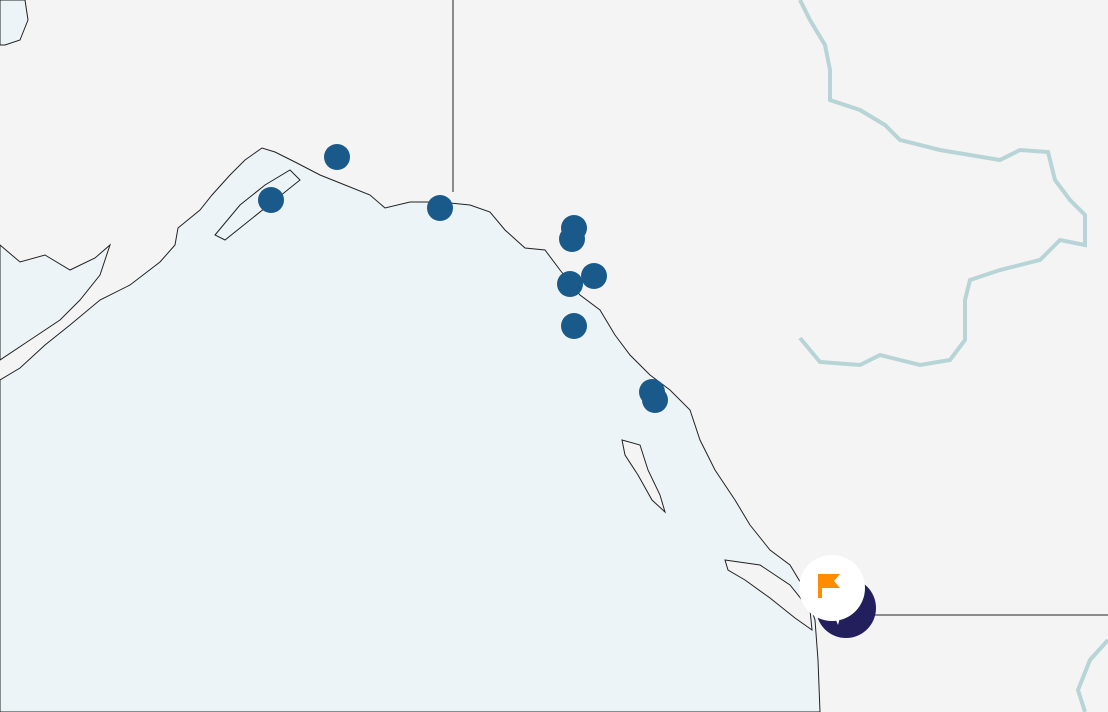 The height and width of the screenshot is (712, 1108). Describe the element at coordinates (56, 302) in the screenshot. I see `bristol-bay` at that location.